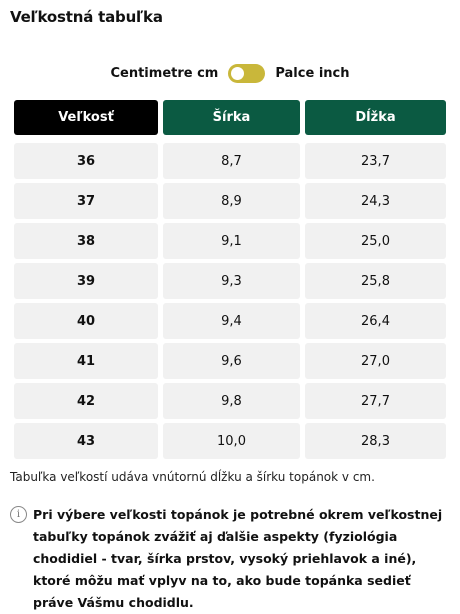 This screenshot has height=614, width=460. Describe the element at coordinates (375, 241) in the screenshot. I see `row-length: 25,0` at that location.